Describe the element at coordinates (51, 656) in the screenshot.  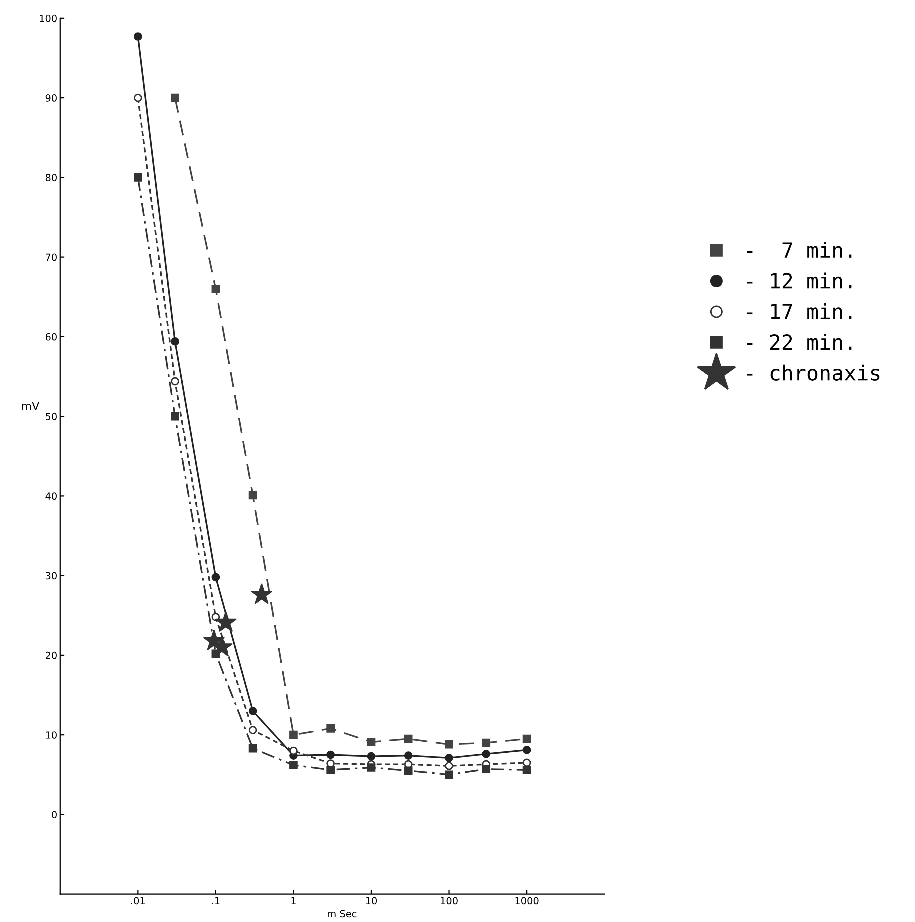
I see `y-tick-label: 20` at that location.